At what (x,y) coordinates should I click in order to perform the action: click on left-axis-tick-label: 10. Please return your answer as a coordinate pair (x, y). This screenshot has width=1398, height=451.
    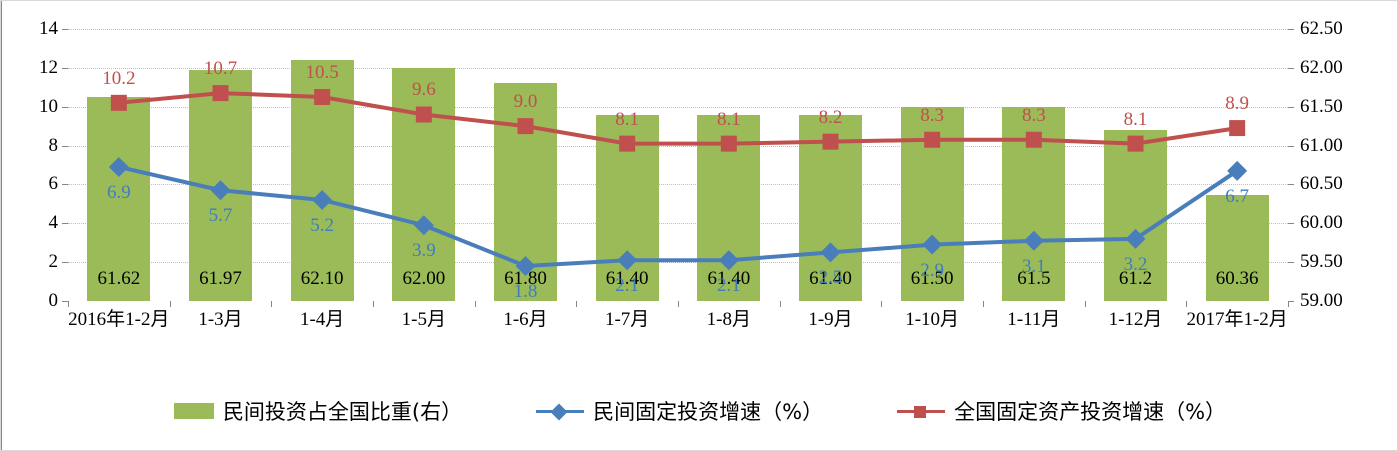
    Looking at the image, I should click on (48, 106).